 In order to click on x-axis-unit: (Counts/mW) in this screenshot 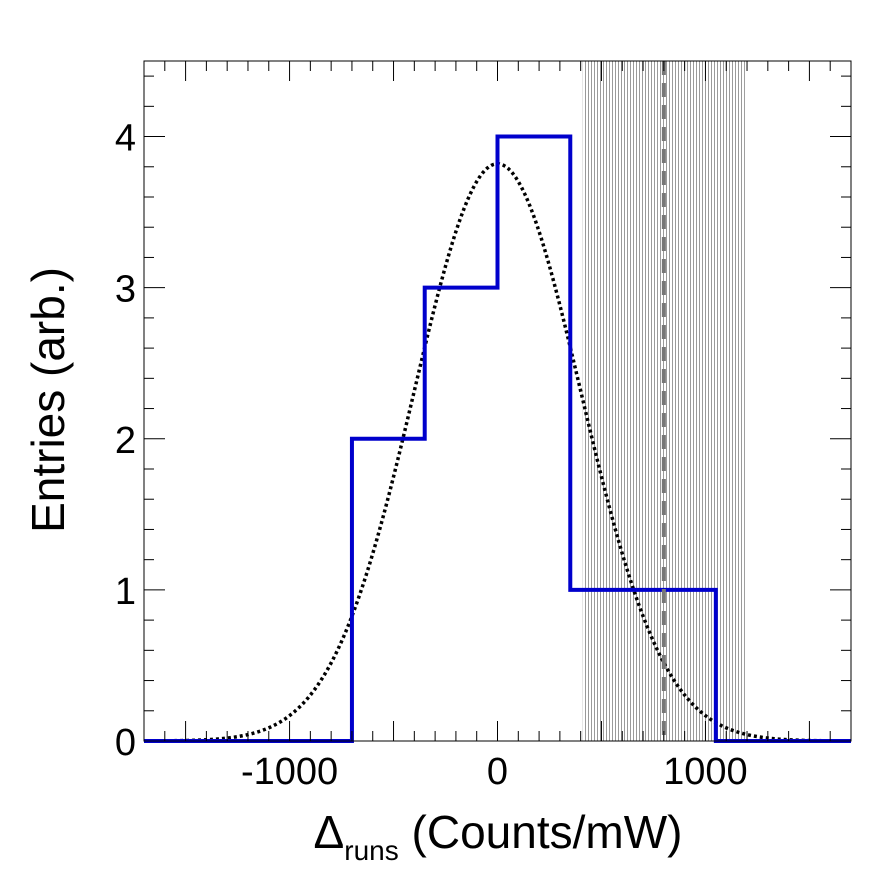, I will do `click(541, 832)`.